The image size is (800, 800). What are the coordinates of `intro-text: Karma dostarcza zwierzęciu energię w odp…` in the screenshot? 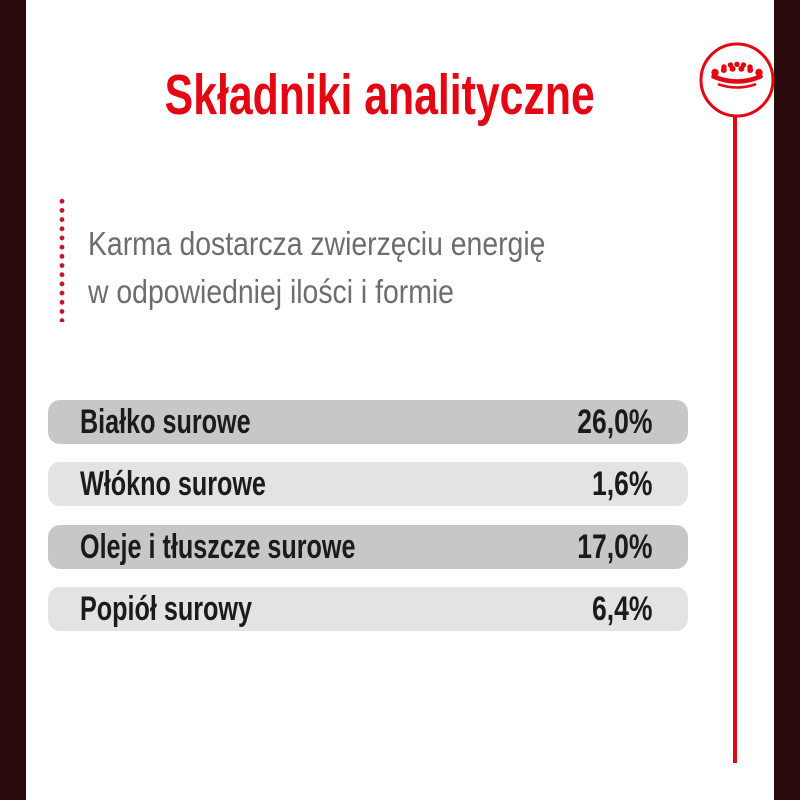 It's located at (354, 268).